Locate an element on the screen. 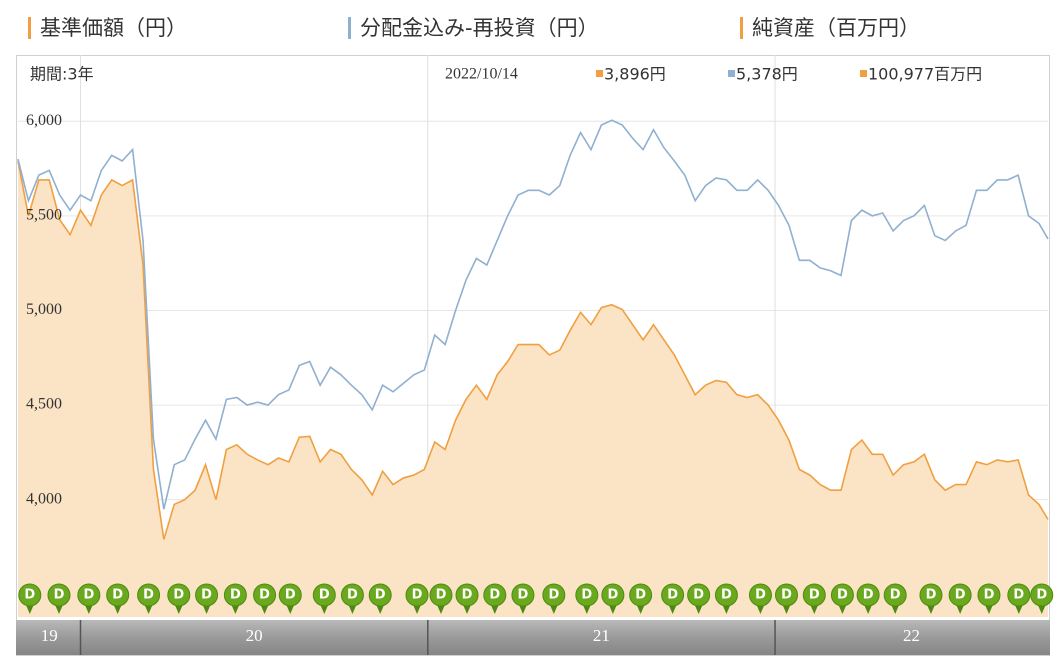  latest-date: 2022/10/14 is located at coordinates (481, 74).